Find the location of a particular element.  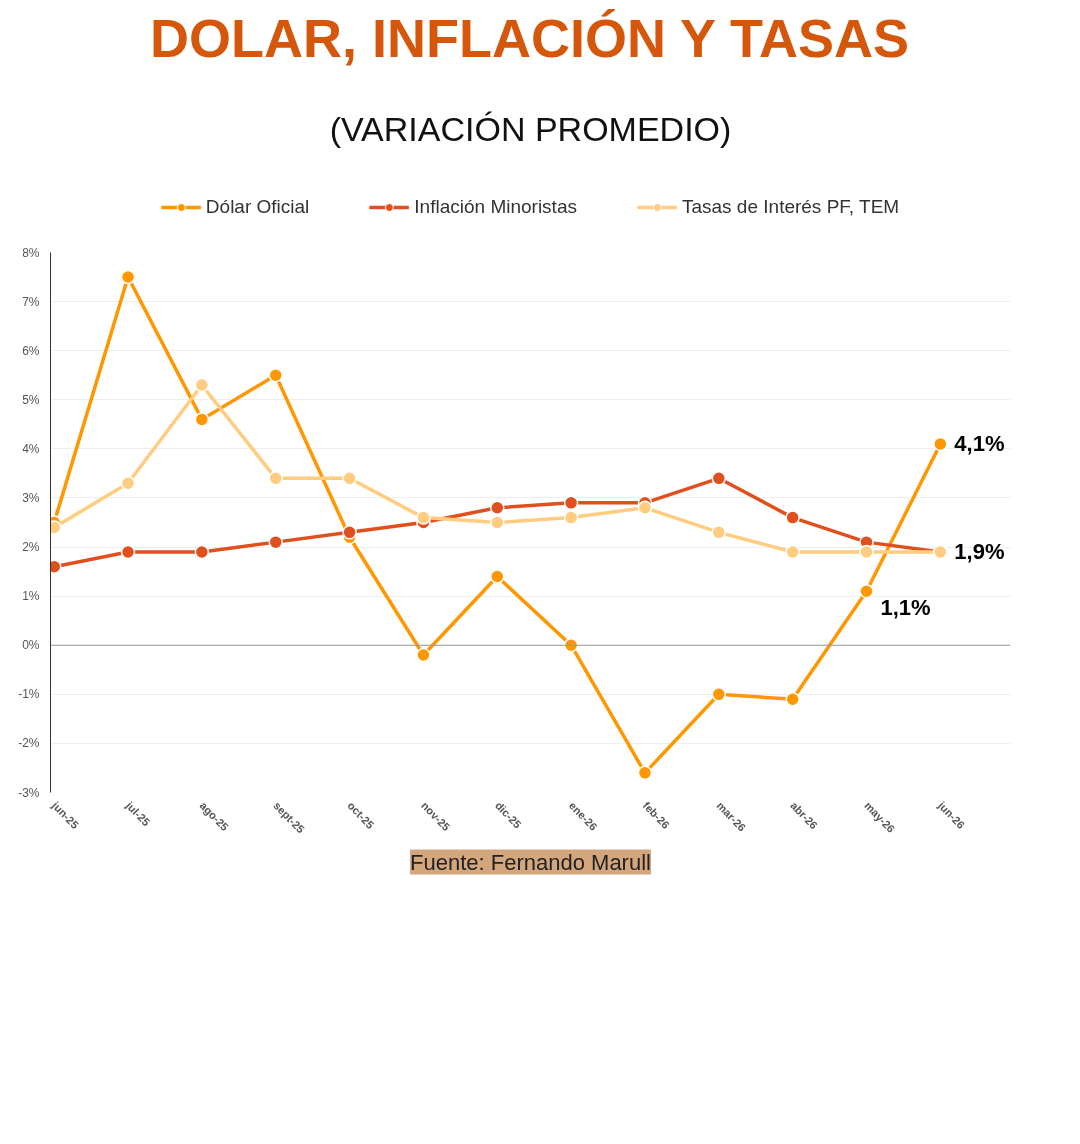

y-tick-label: 7% is located at coordinates (31, 301).